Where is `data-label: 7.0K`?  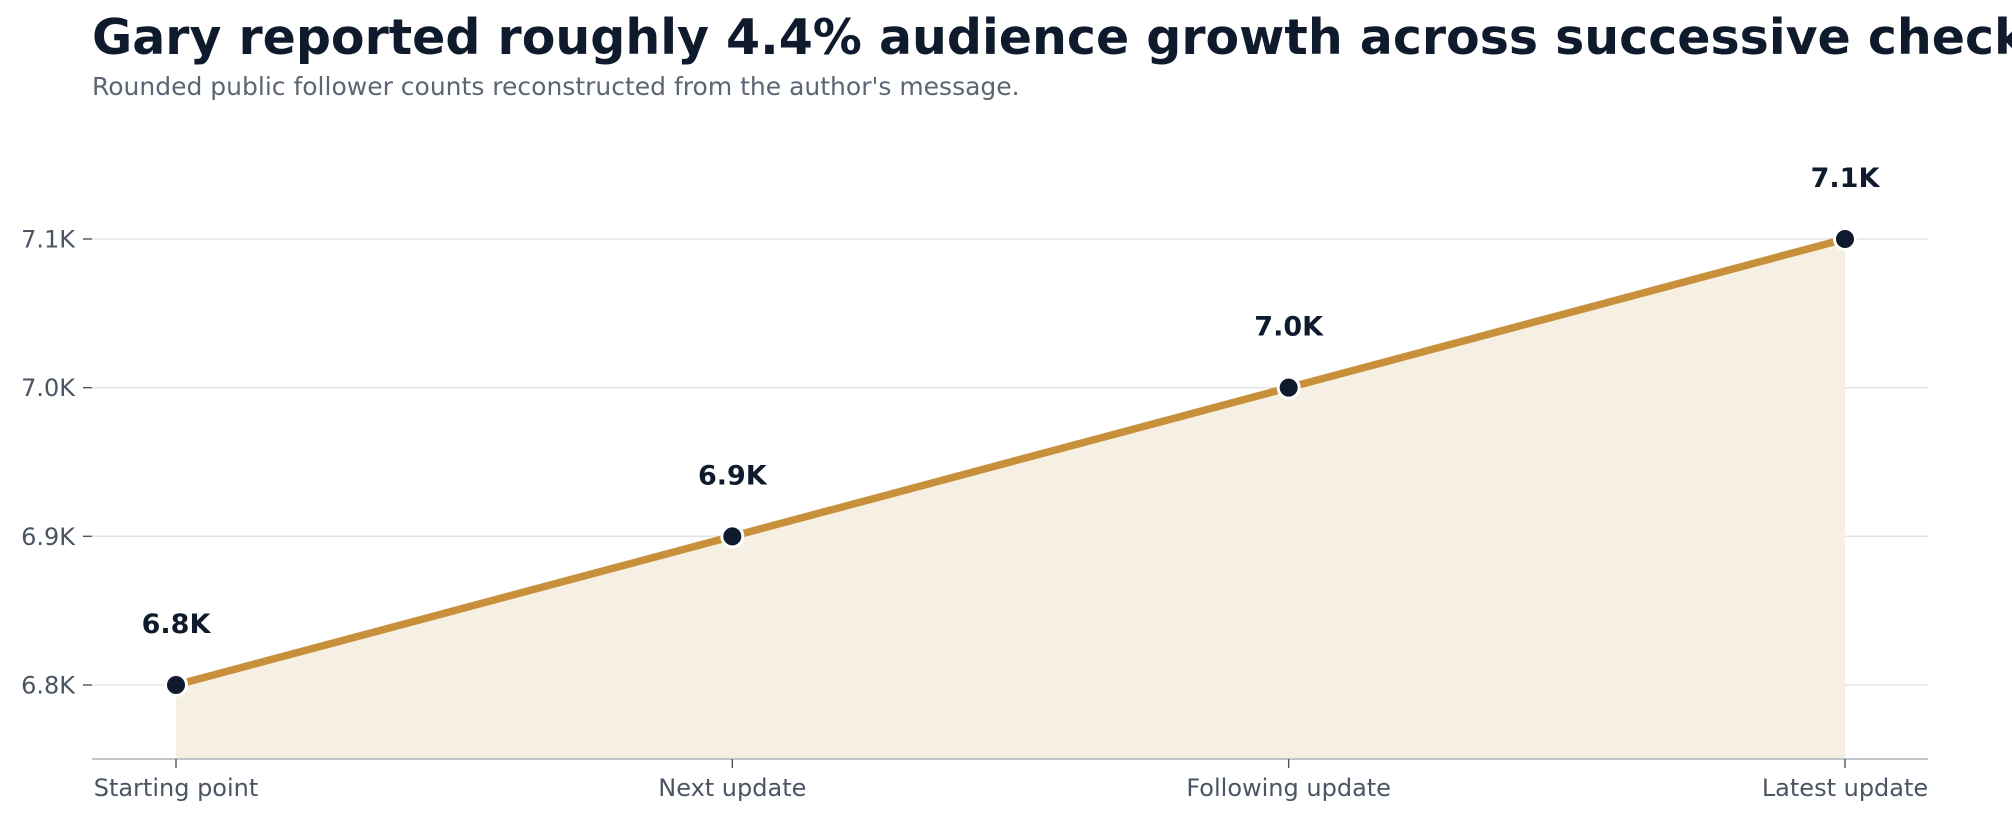
data-label: 7.0K is located at coordinates (1289, 327).